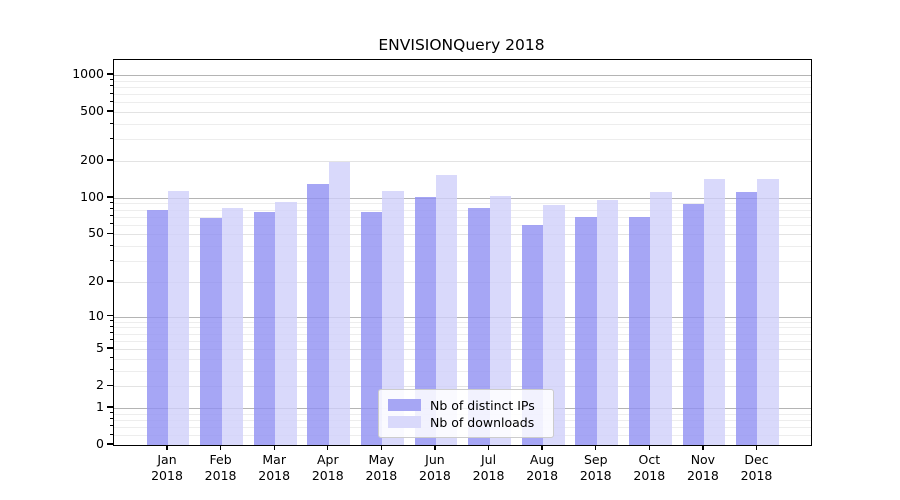 The height and width of the screenshot is (500, 900). What do you see at coordinates (649, 467) in the screenshot?
I see `x-tick-label: Oct 2018` at bounding box center [649, 467].